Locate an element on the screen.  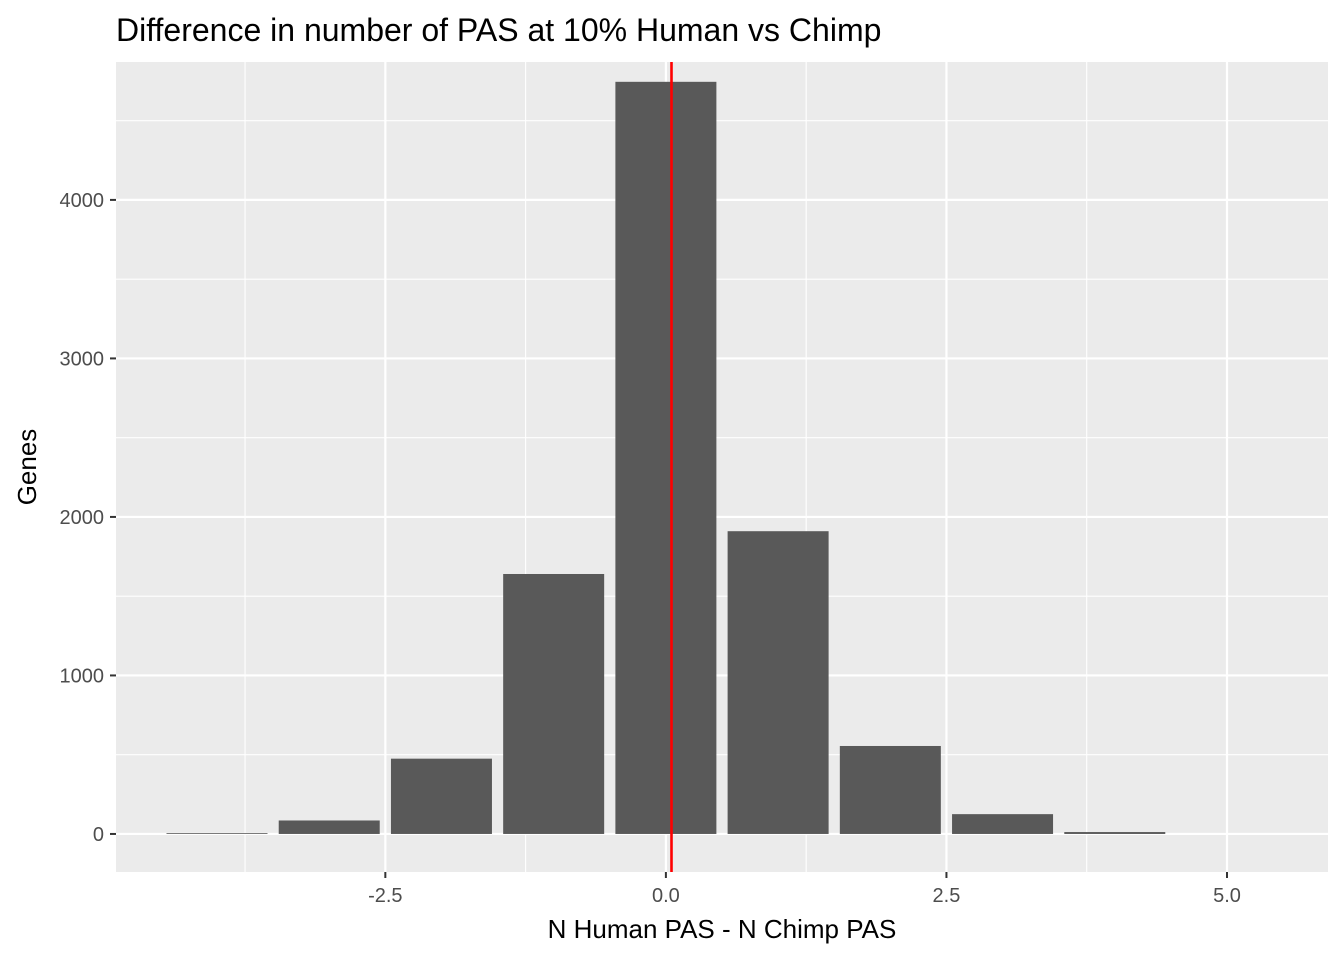
x-axis-title: N Human PAS - N Chimp PAS is located at coordinates (722, 929).